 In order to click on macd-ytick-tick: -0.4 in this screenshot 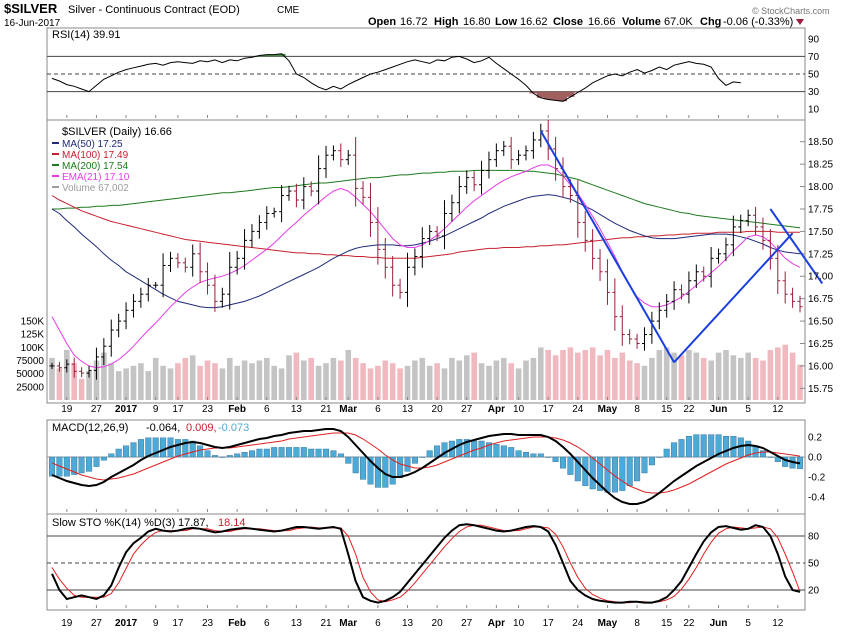, I will do `click(817, 498)`.